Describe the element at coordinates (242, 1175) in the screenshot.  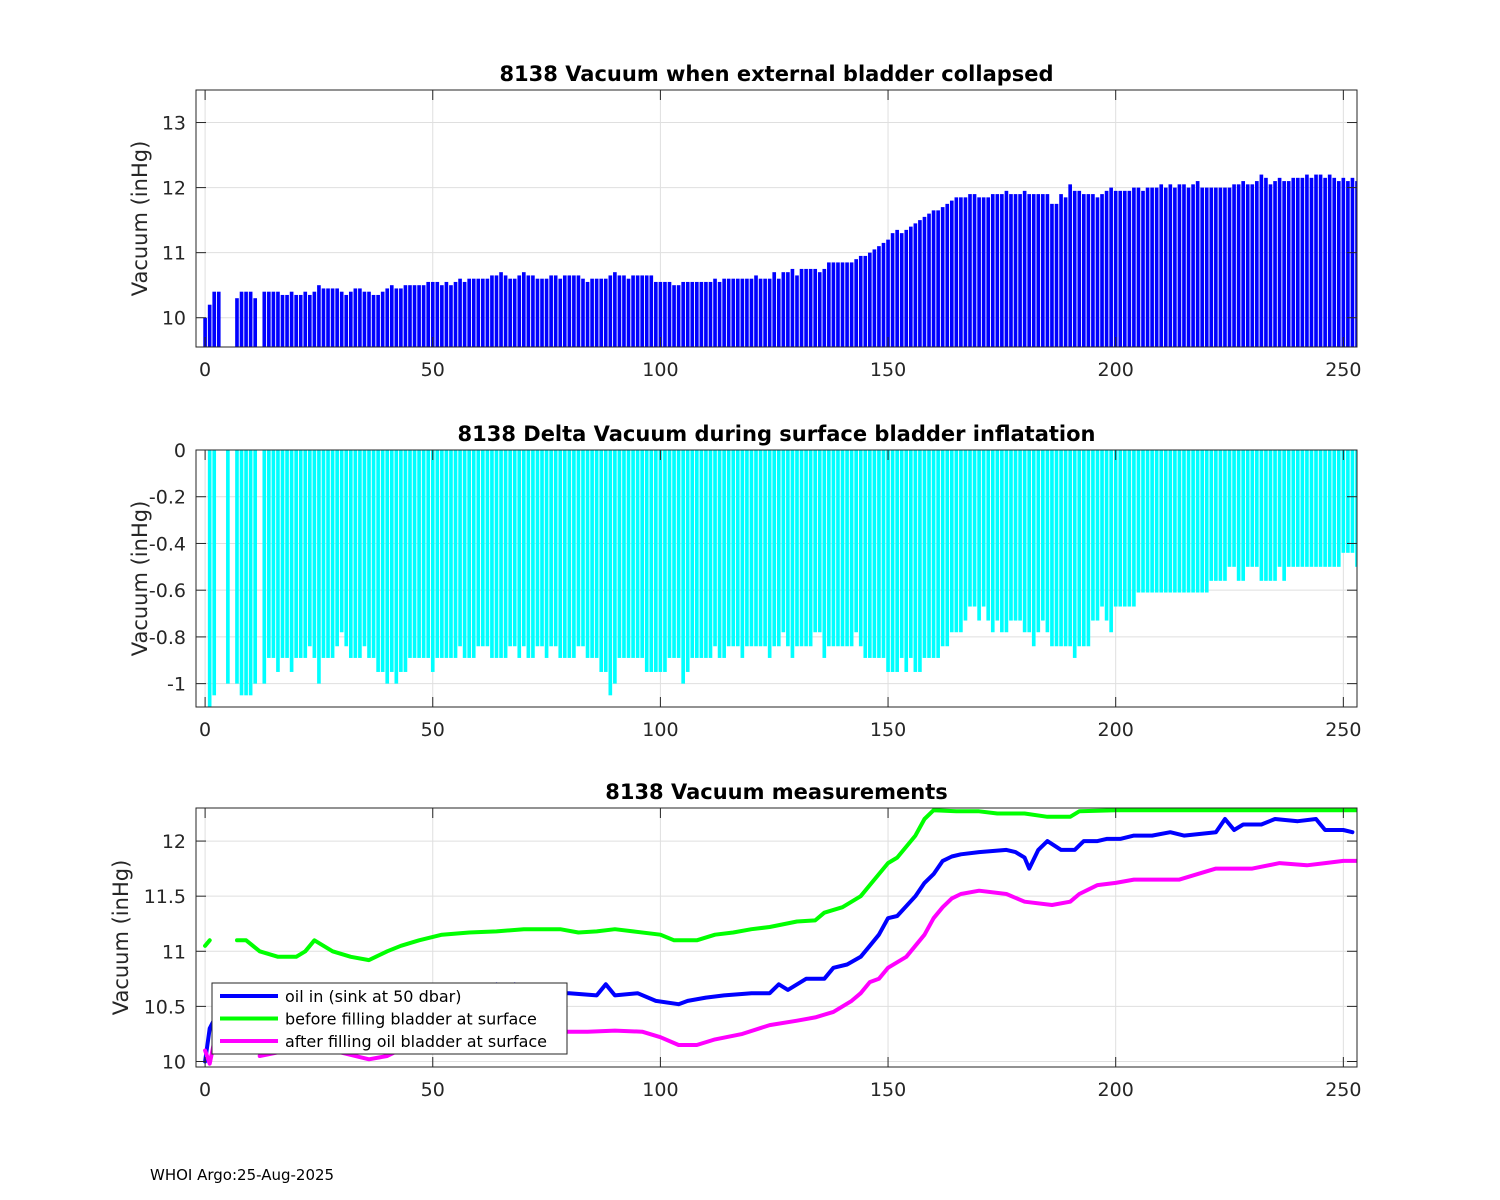
I see `footer-text: WHOI Argo:25-Aug-2025` at that location.